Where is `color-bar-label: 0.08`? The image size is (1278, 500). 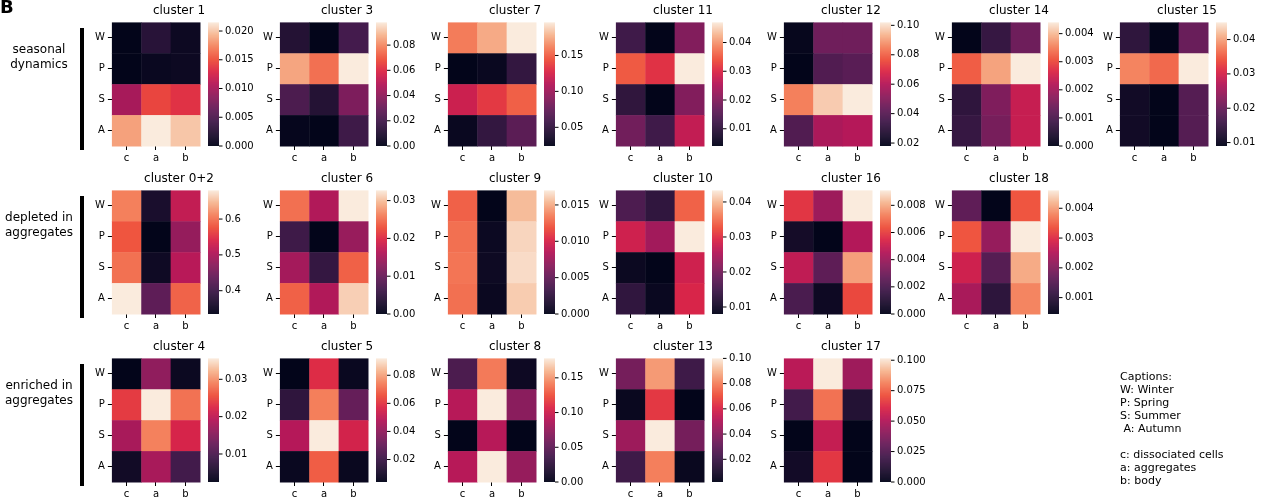
color-bar-label: 0.08 is located at coordinates (404, 374).